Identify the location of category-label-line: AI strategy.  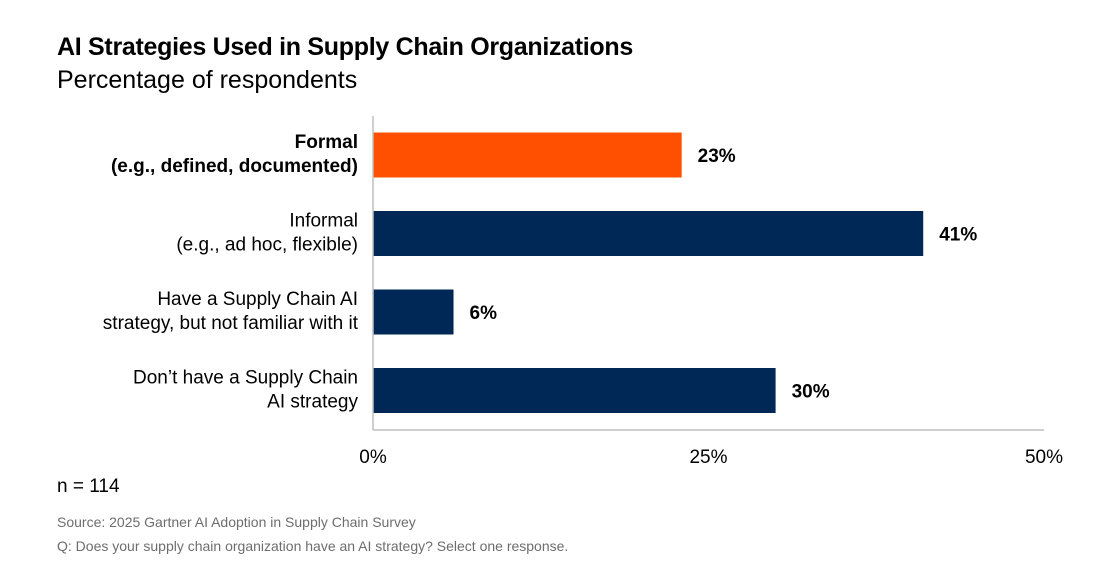
(312, 402).